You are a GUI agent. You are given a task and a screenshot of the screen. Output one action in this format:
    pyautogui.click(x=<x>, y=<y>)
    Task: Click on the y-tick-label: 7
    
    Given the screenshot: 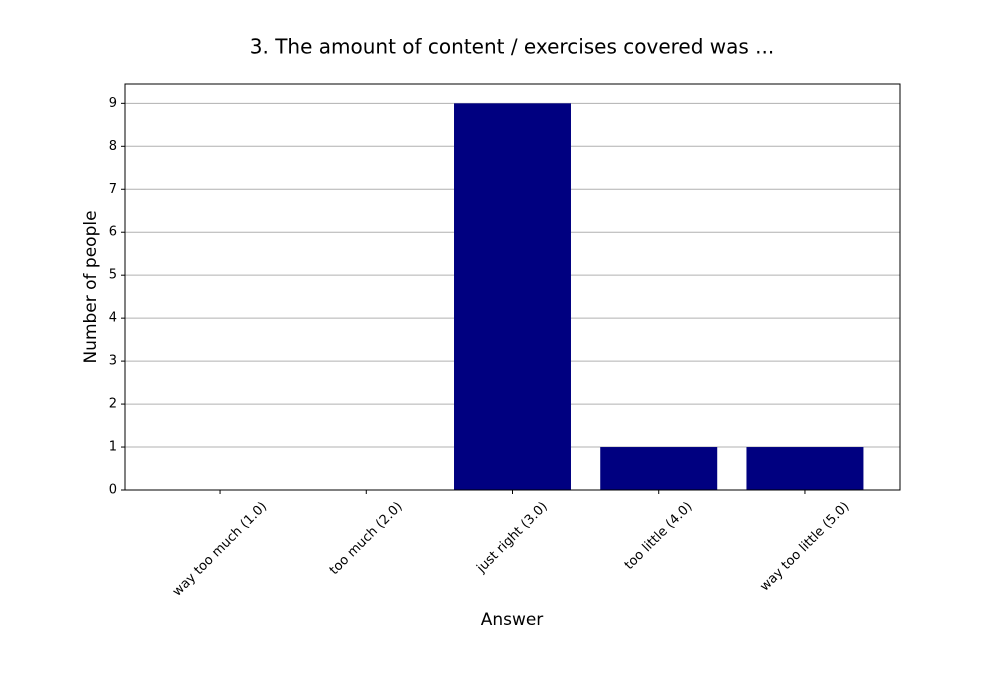 What is the action you would take?
    pyautogui.click(x=113, y=189)
    